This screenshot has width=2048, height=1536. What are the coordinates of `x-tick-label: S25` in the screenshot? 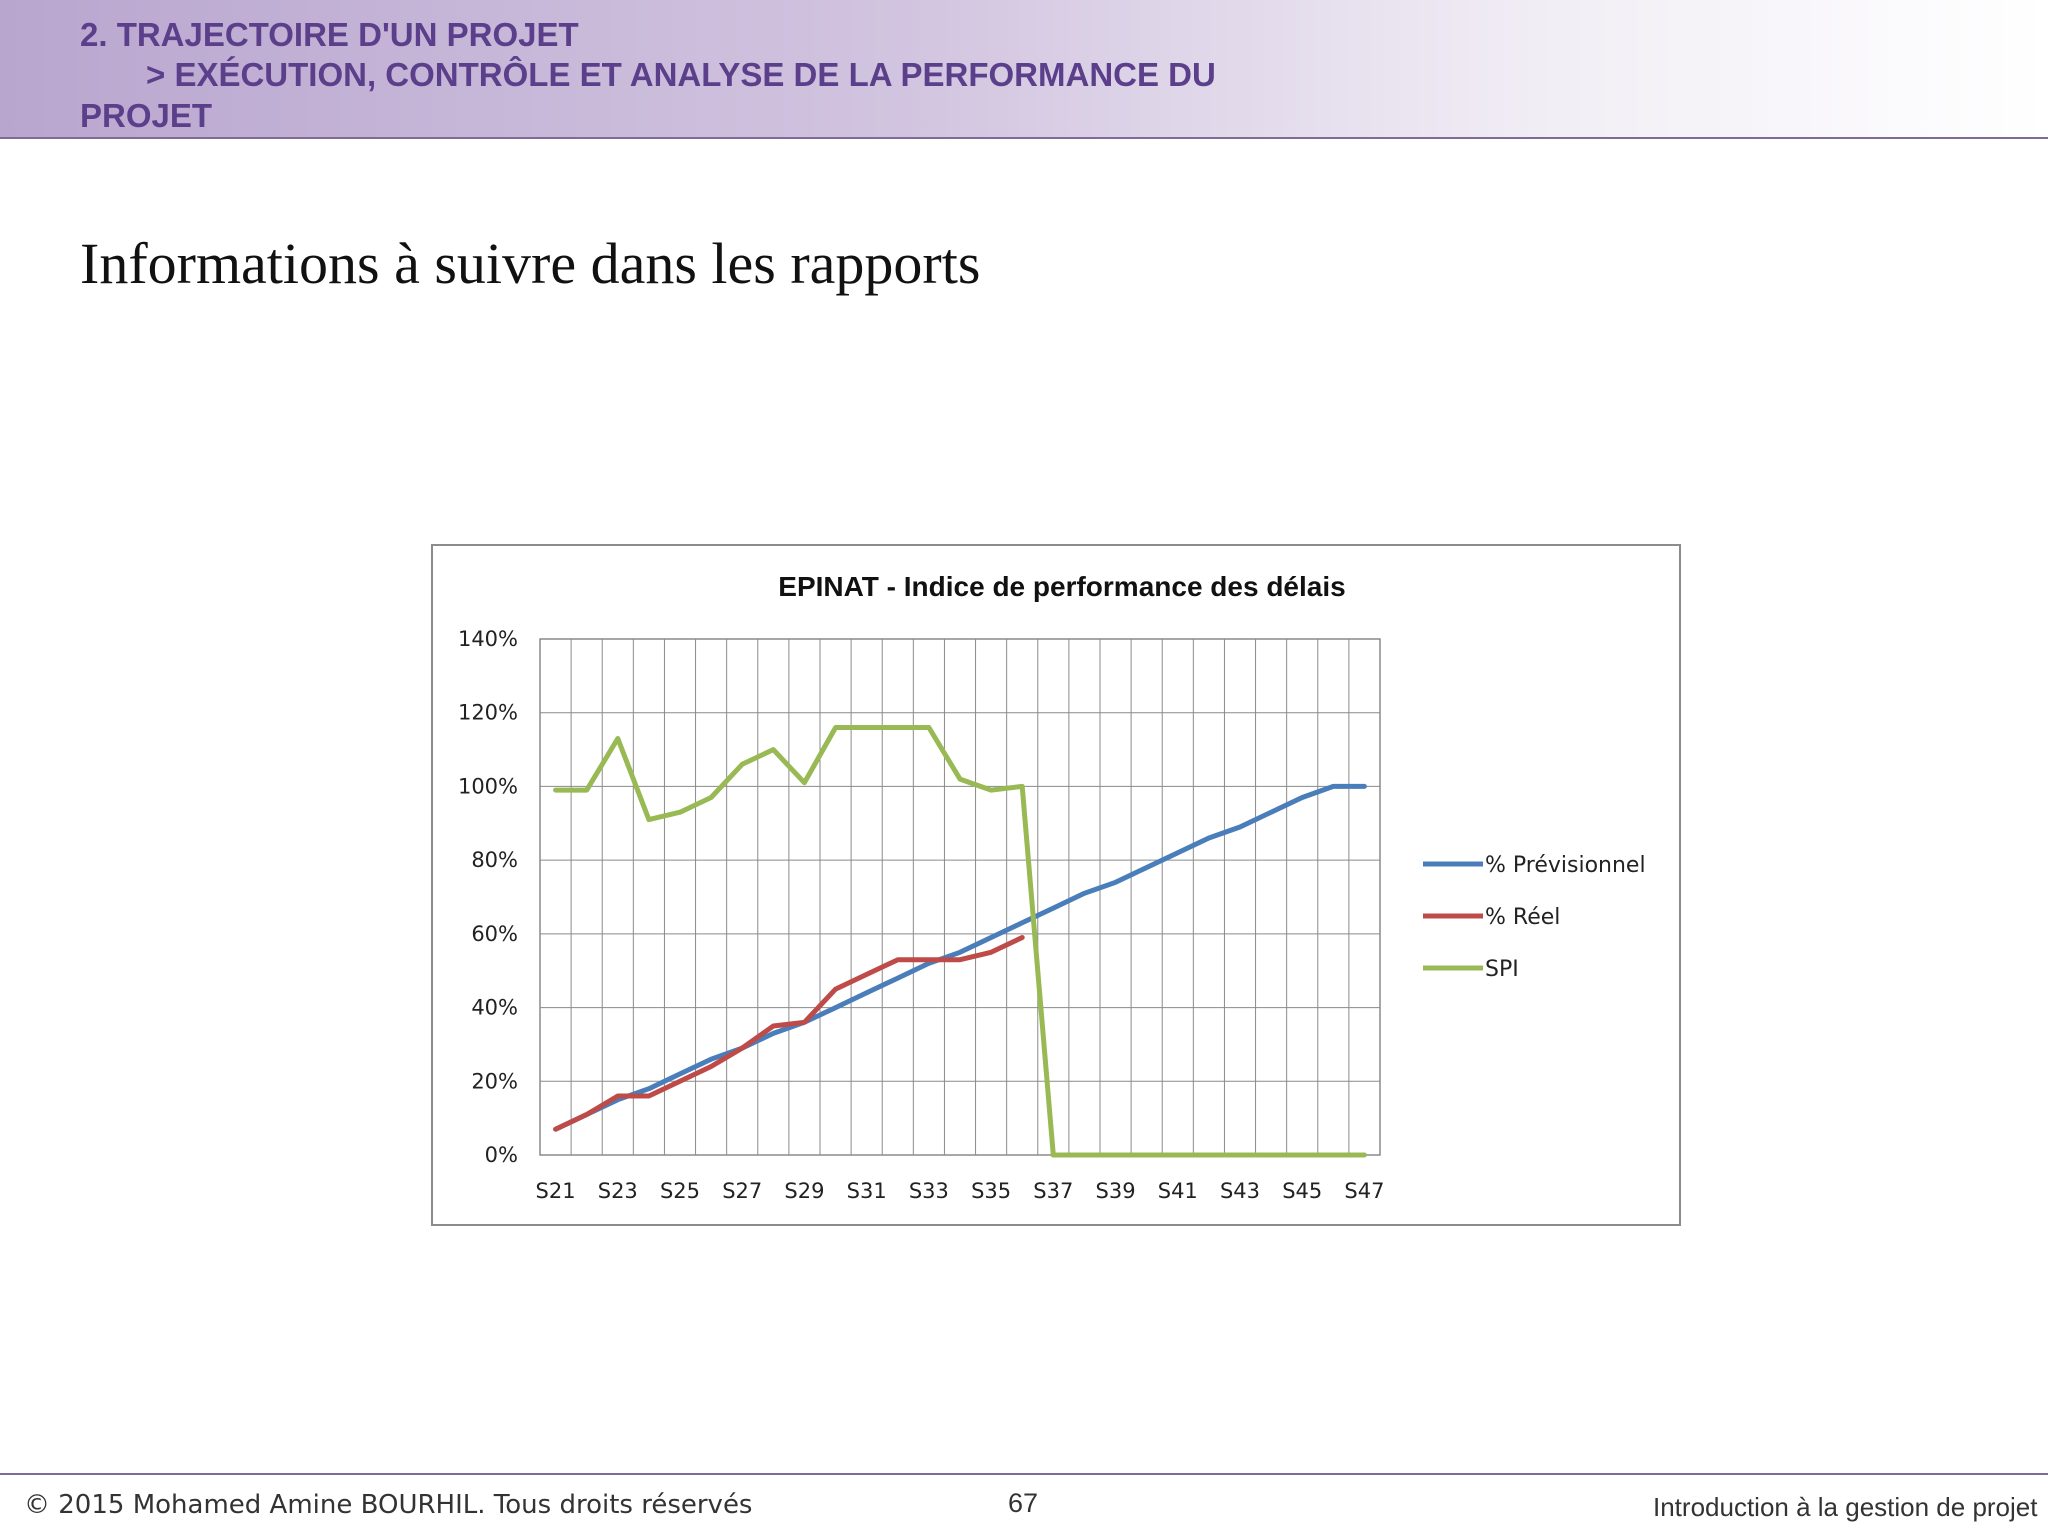 It's located at (680, 1191).